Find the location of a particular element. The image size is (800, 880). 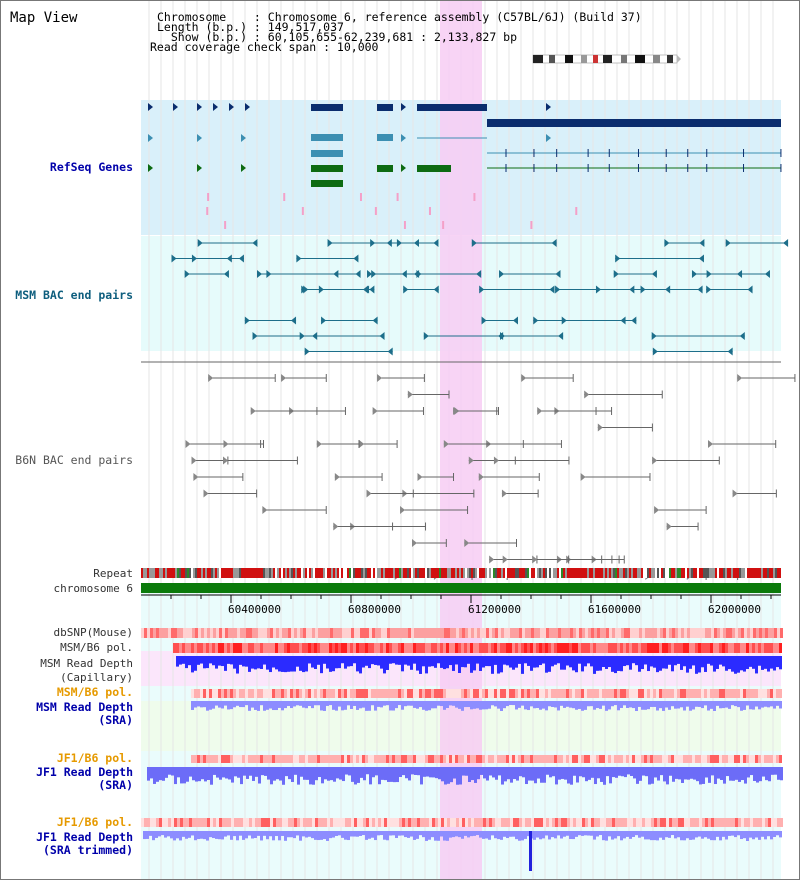

axis-tick-label: 60800000 is located at coordinates (374, 609).